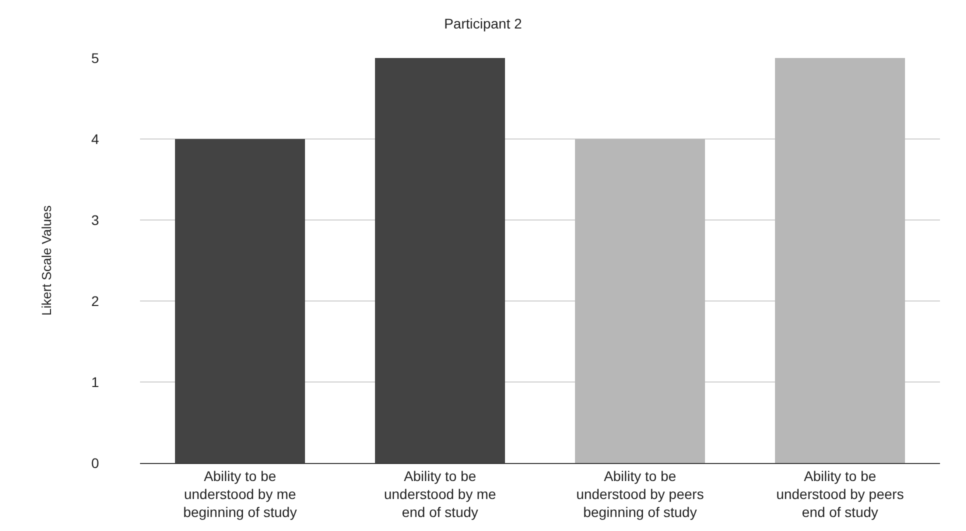 The width and height of the screenshot is (966, 531). What do you see at coordinates (440, 494) in the screenshot?
I see `x-tick-label: Ability to be understood by me end of study` at bounding box center [440, 494].